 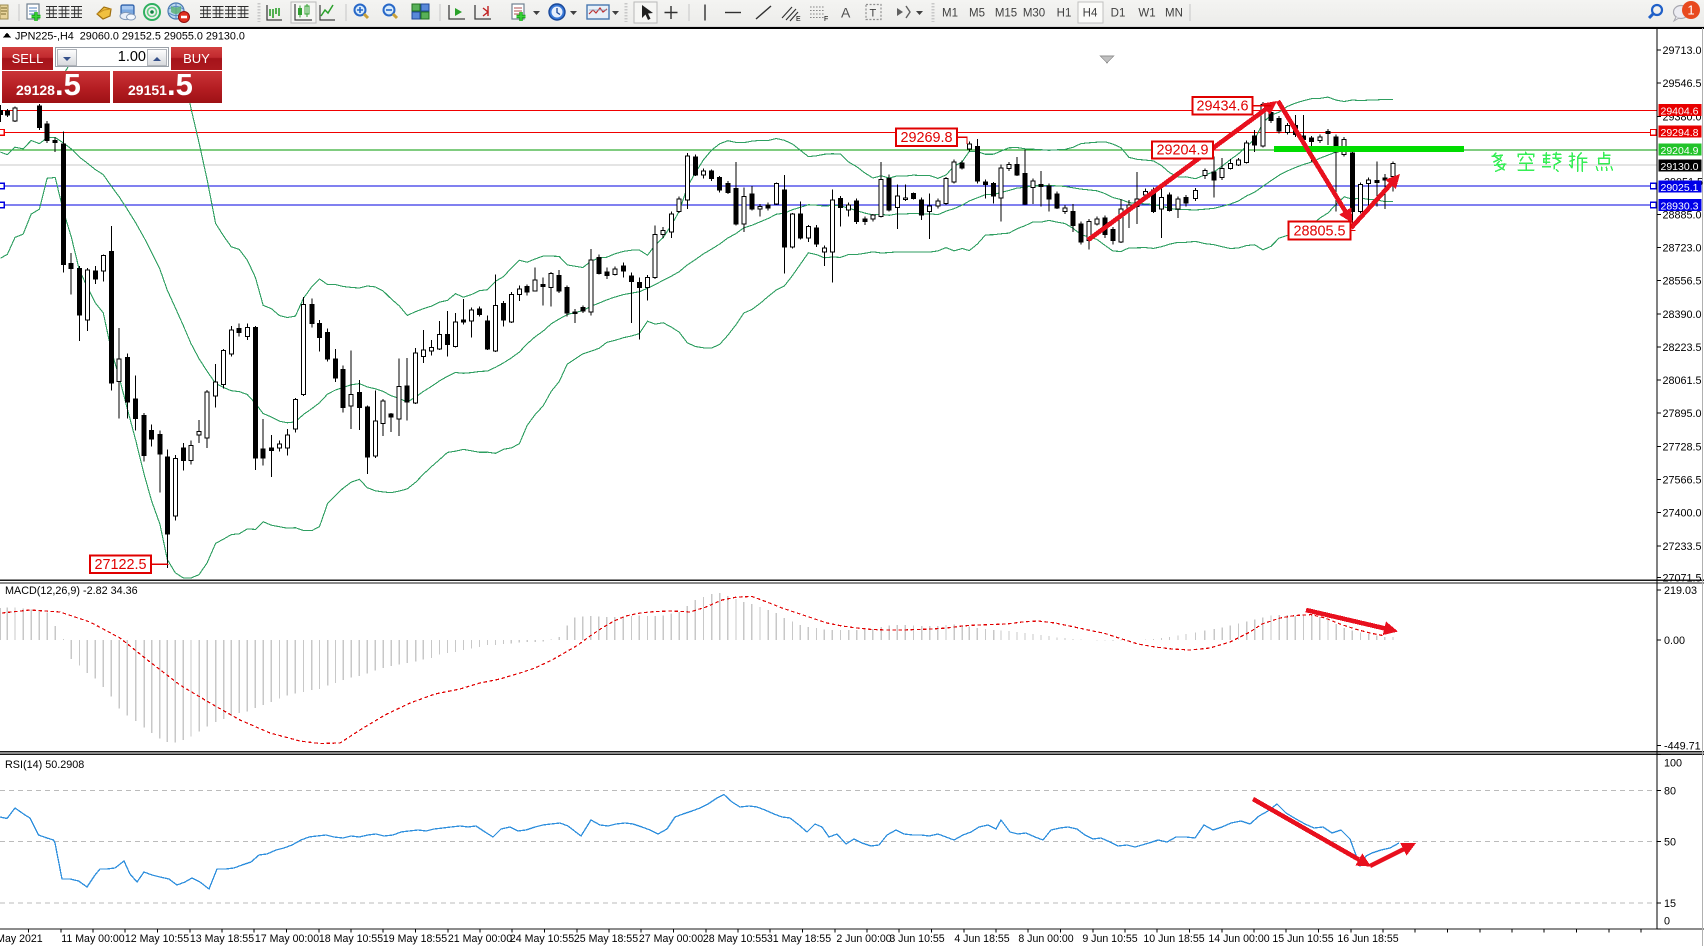 What do you see at coordinates (1682, 747) in the screenshot?
I see `svg-text: -449.71` at bounding box center [1682, 747].